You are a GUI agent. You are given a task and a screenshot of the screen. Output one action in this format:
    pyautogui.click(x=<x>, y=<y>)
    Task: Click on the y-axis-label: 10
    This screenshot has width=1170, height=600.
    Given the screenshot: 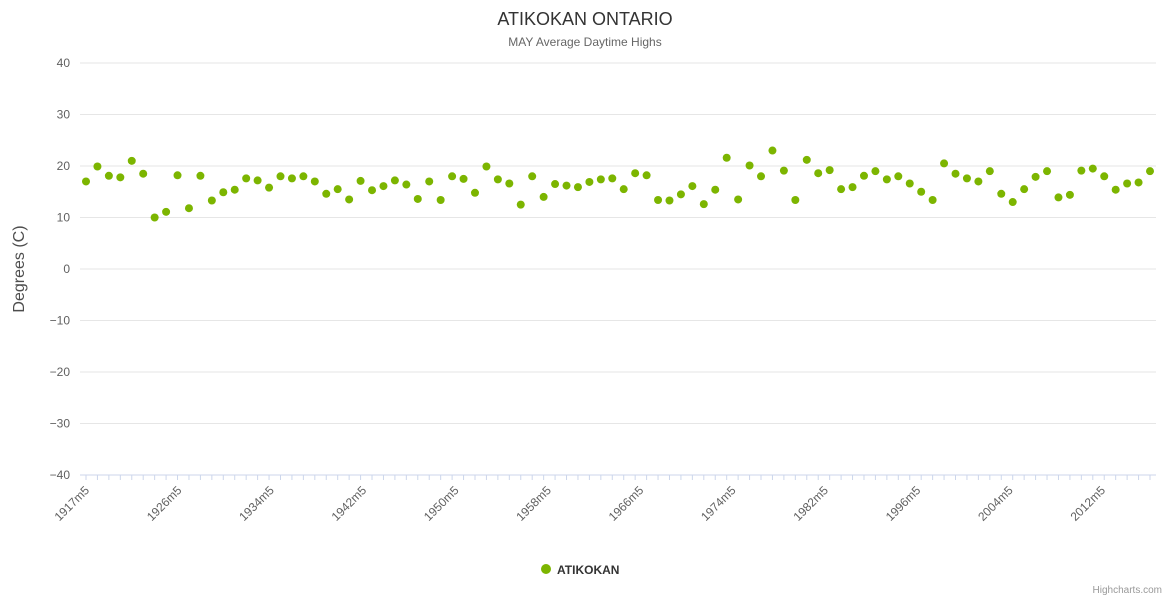 What is the action you would take?
    pyautogui.click(x=64, y=218)
    